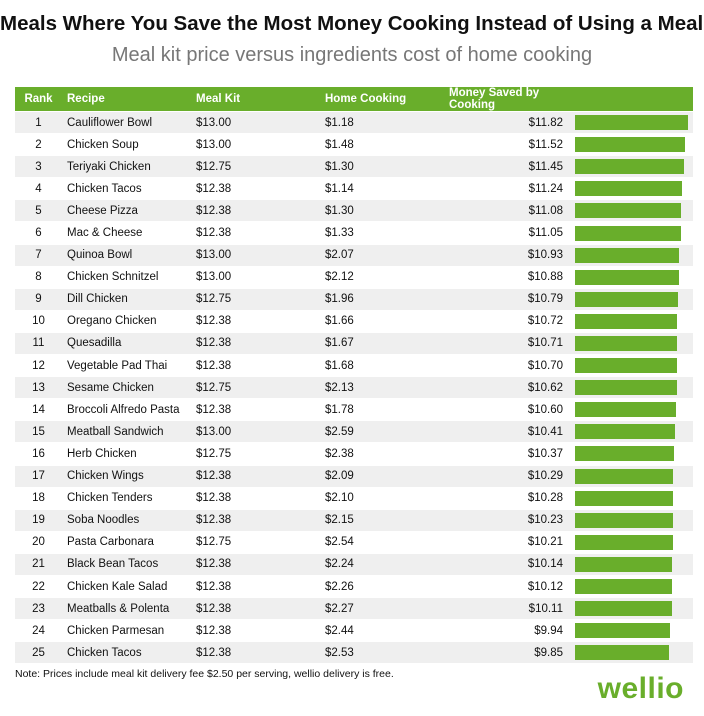  What do you see at coordinates (509, 365) in the screenshot?
I see `money-saved-cell: $10.70` at bounding box center [509, 365].